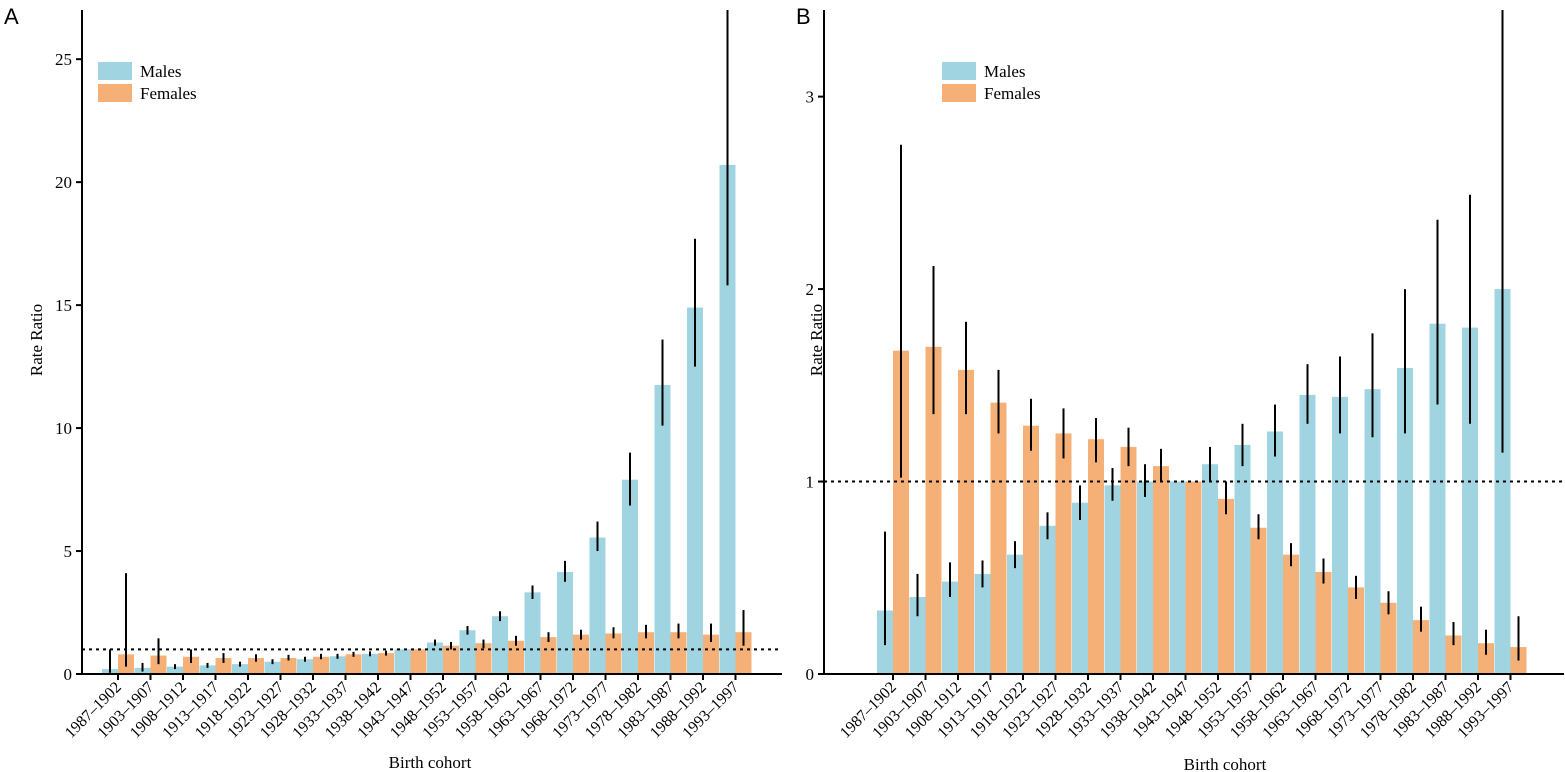 The image size is (1565, 772). What do you see at coordinates (147, 82) in the screenshot?
I see `panel-a-legend: Males Females` at bounding box center [147, 82].